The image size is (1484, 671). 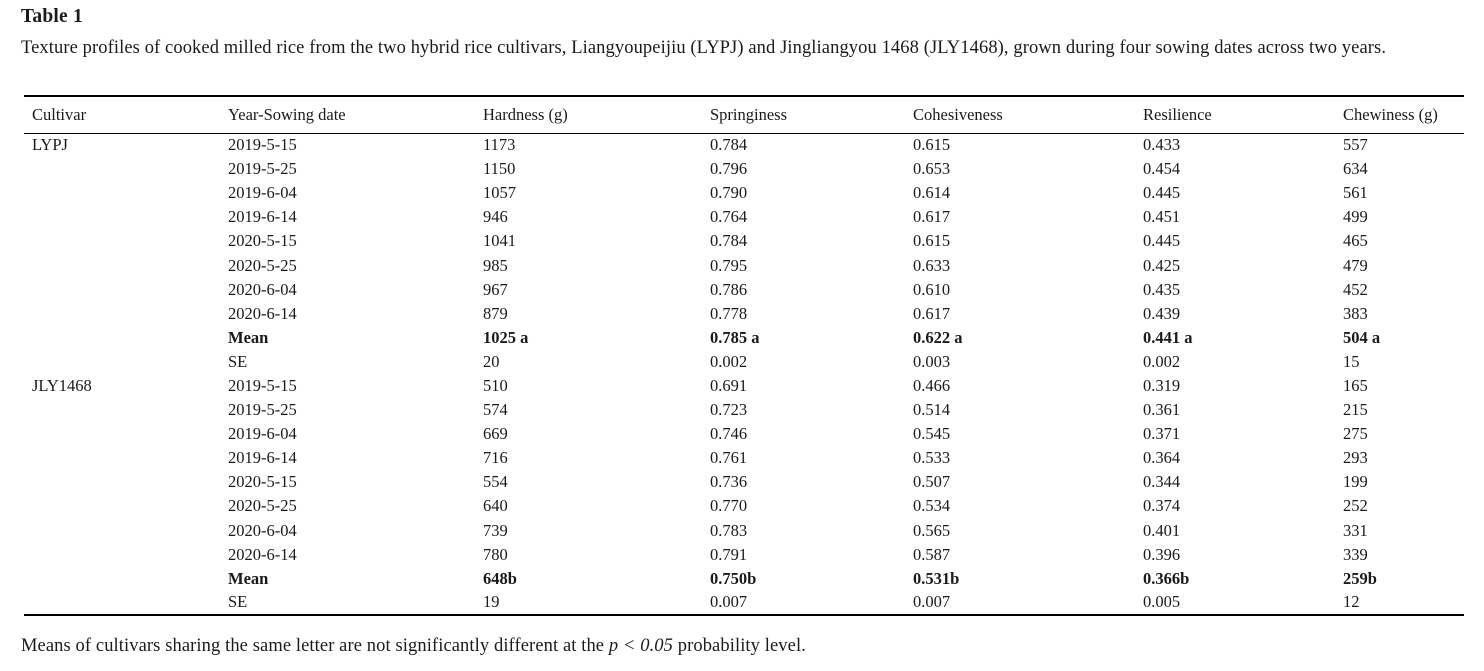 What do you see at coordinates (1162, 313) in the screenshot?
I see `table-cell: 0.439` at bounding box center [1162, 313].